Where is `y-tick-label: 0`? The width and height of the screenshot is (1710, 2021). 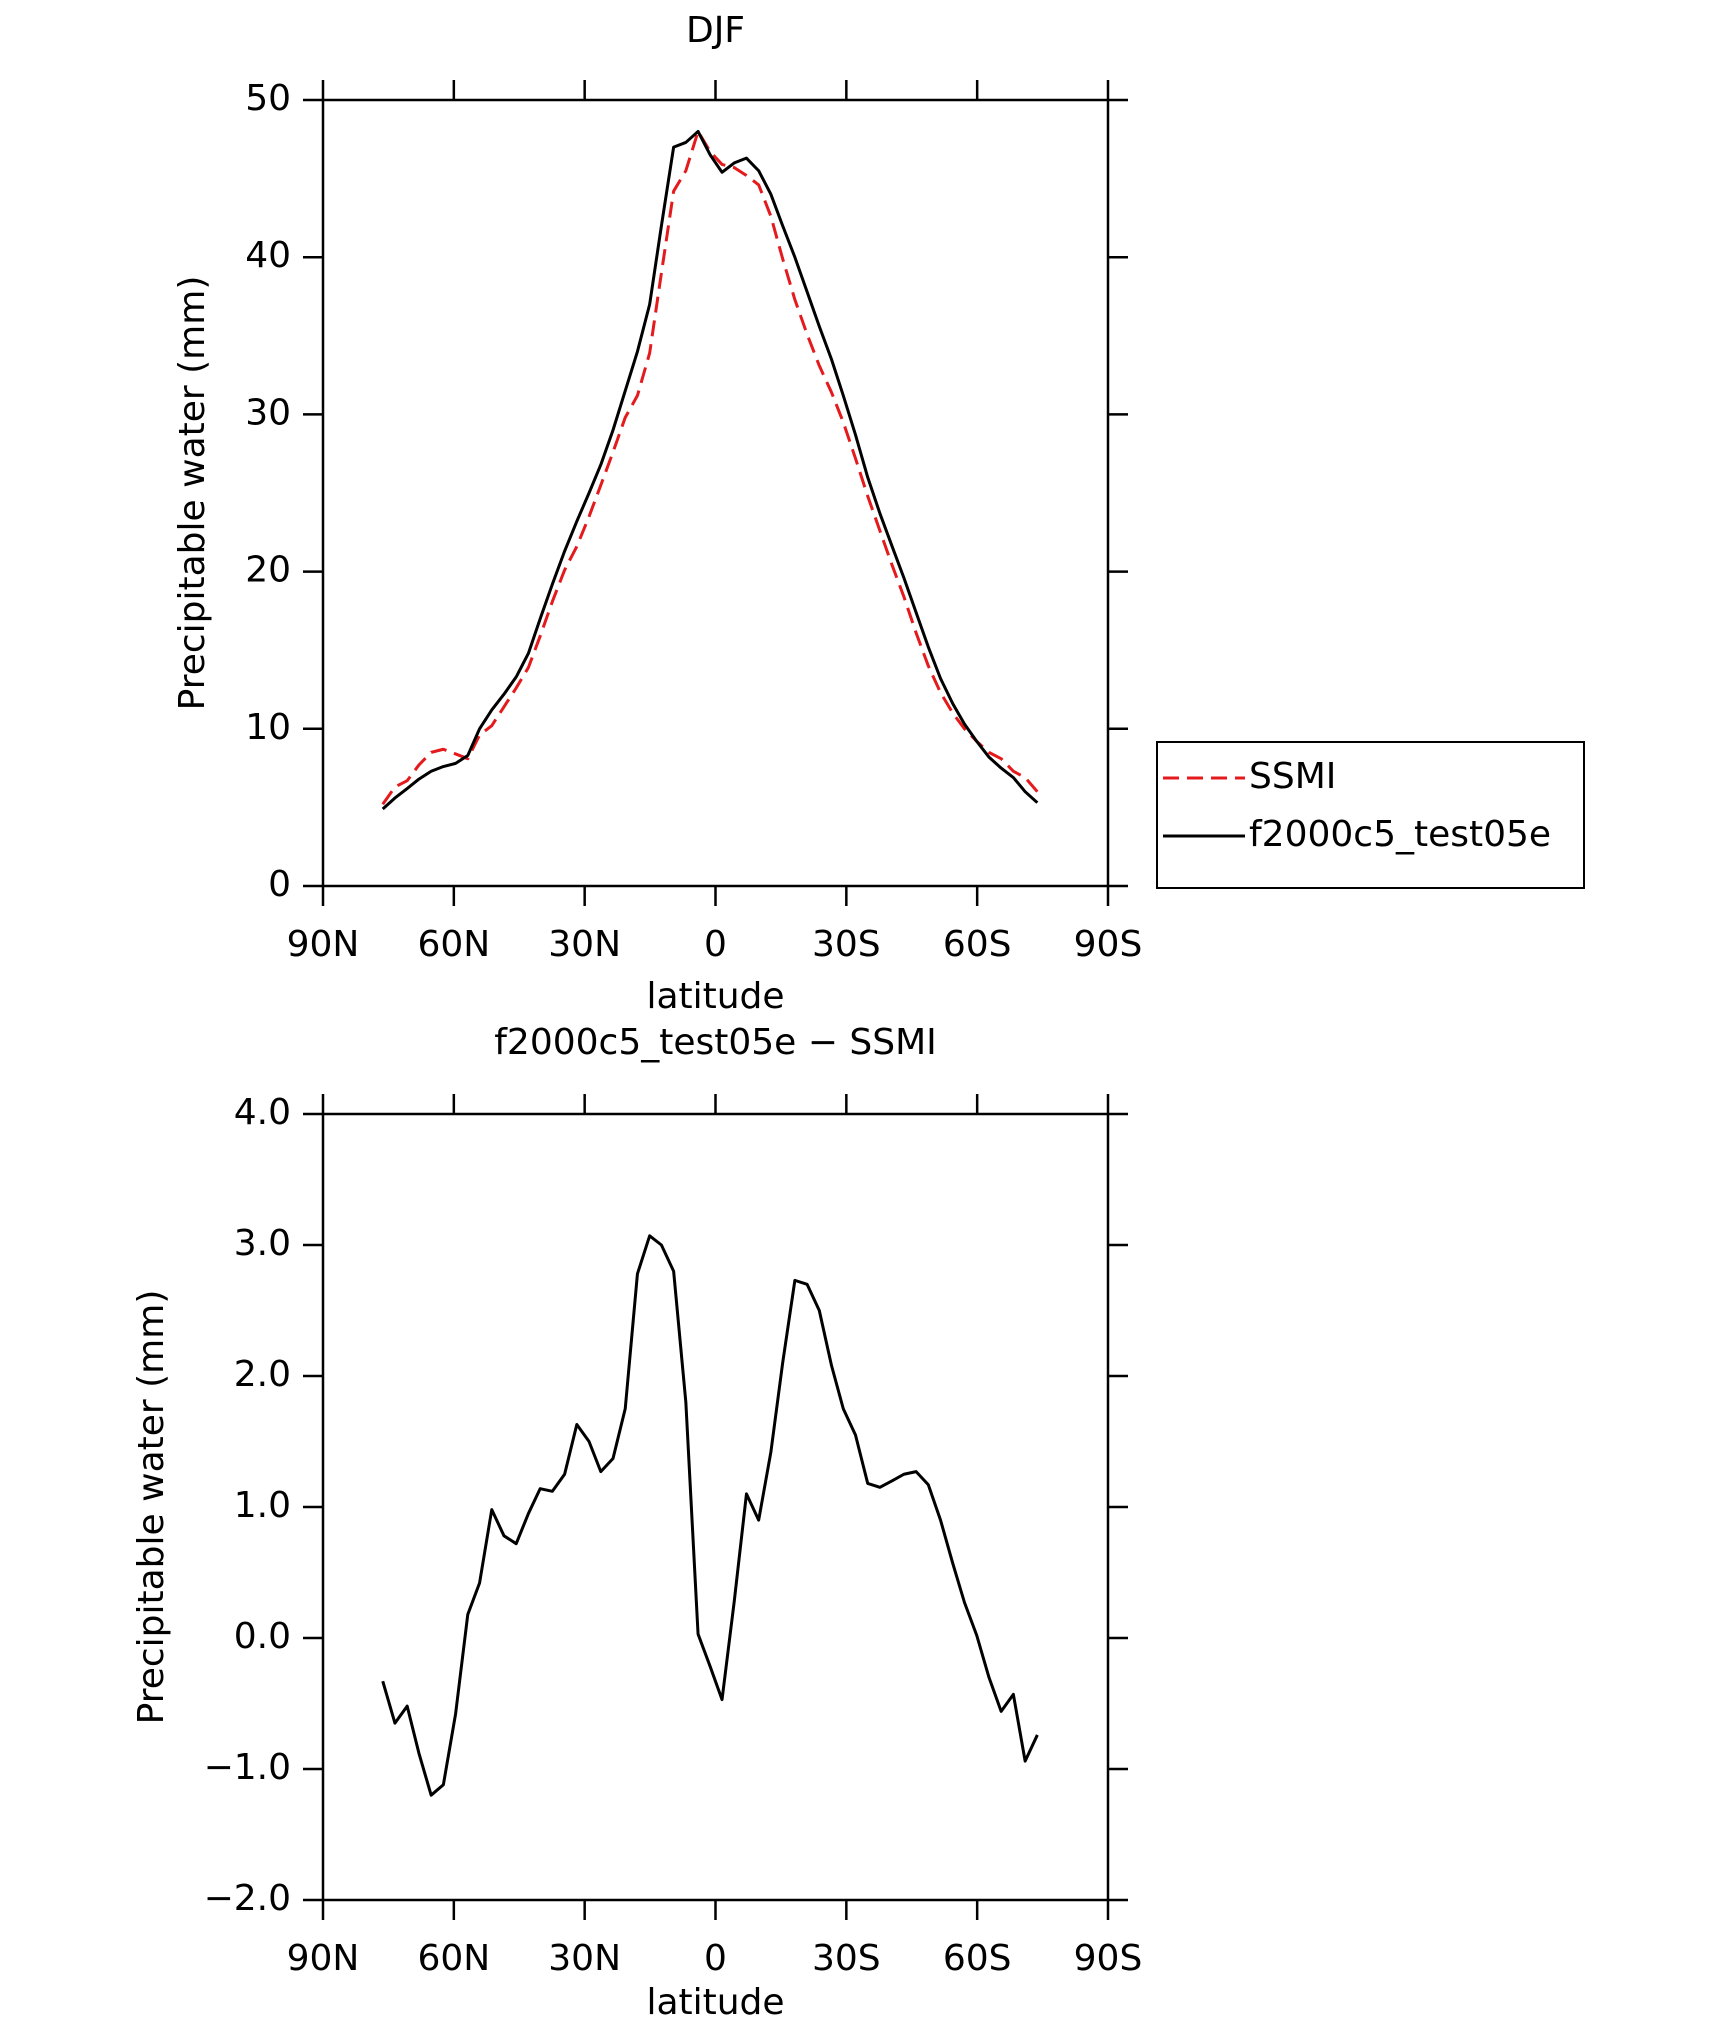
y-tick-label: 0 is located at coordinates (279, 884).